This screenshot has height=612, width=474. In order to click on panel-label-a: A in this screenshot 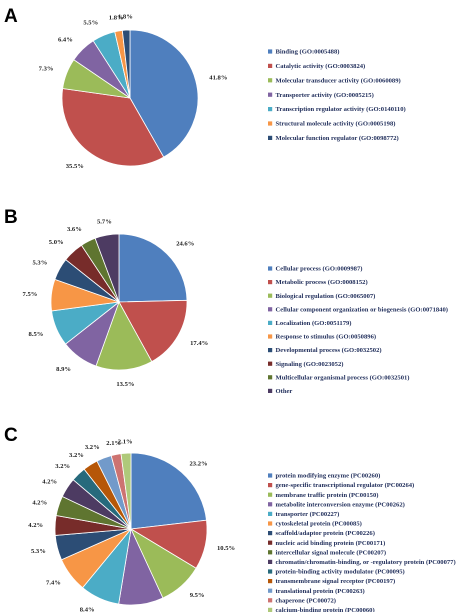, I will do `click(11, 16)`.